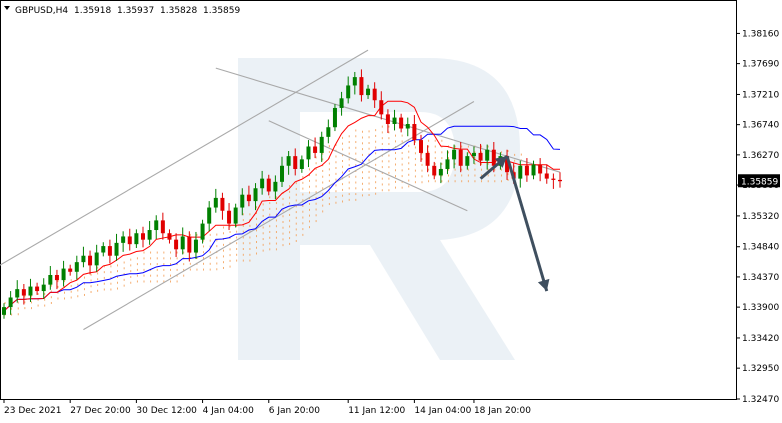 This screenshot has height=423, width=782. I want to click on current-price-label: 1.35859, so click(759, 182).